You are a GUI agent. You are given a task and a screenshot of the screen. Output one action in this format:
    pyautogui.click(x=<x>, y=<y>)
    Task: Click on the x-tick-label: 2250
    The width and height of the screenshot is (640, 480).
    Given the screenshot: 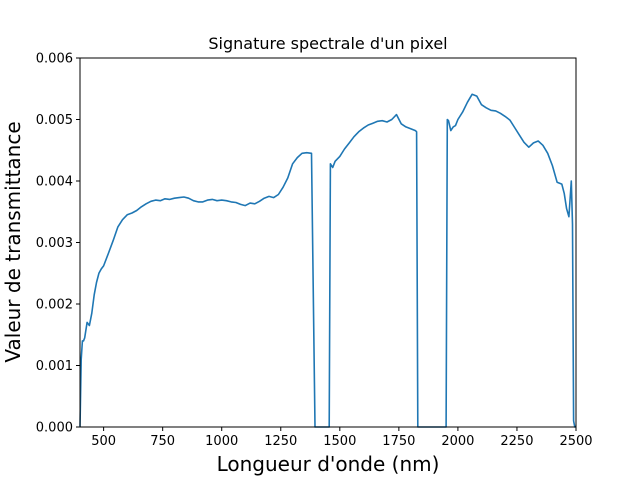 What is the action you would take?
    pyautogui.click(x=516, y=441)
    